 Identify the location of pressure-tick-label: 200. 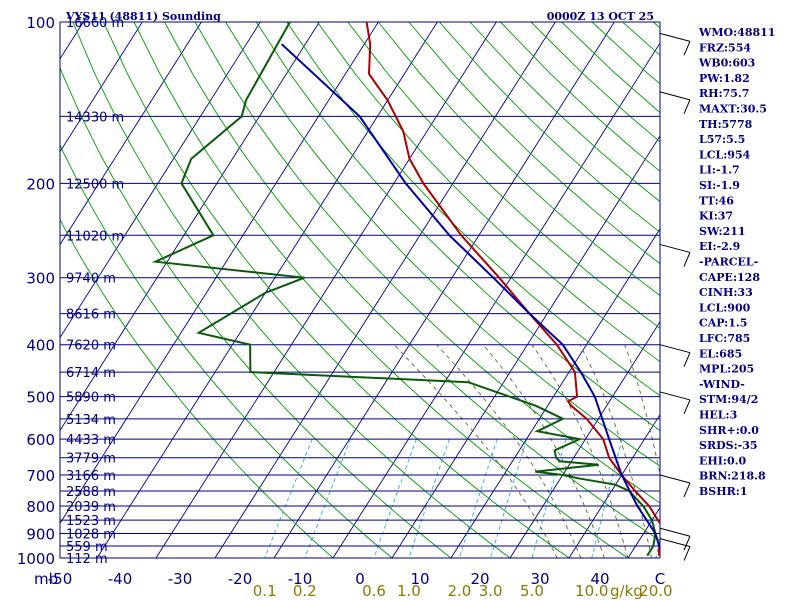
(40, 184).